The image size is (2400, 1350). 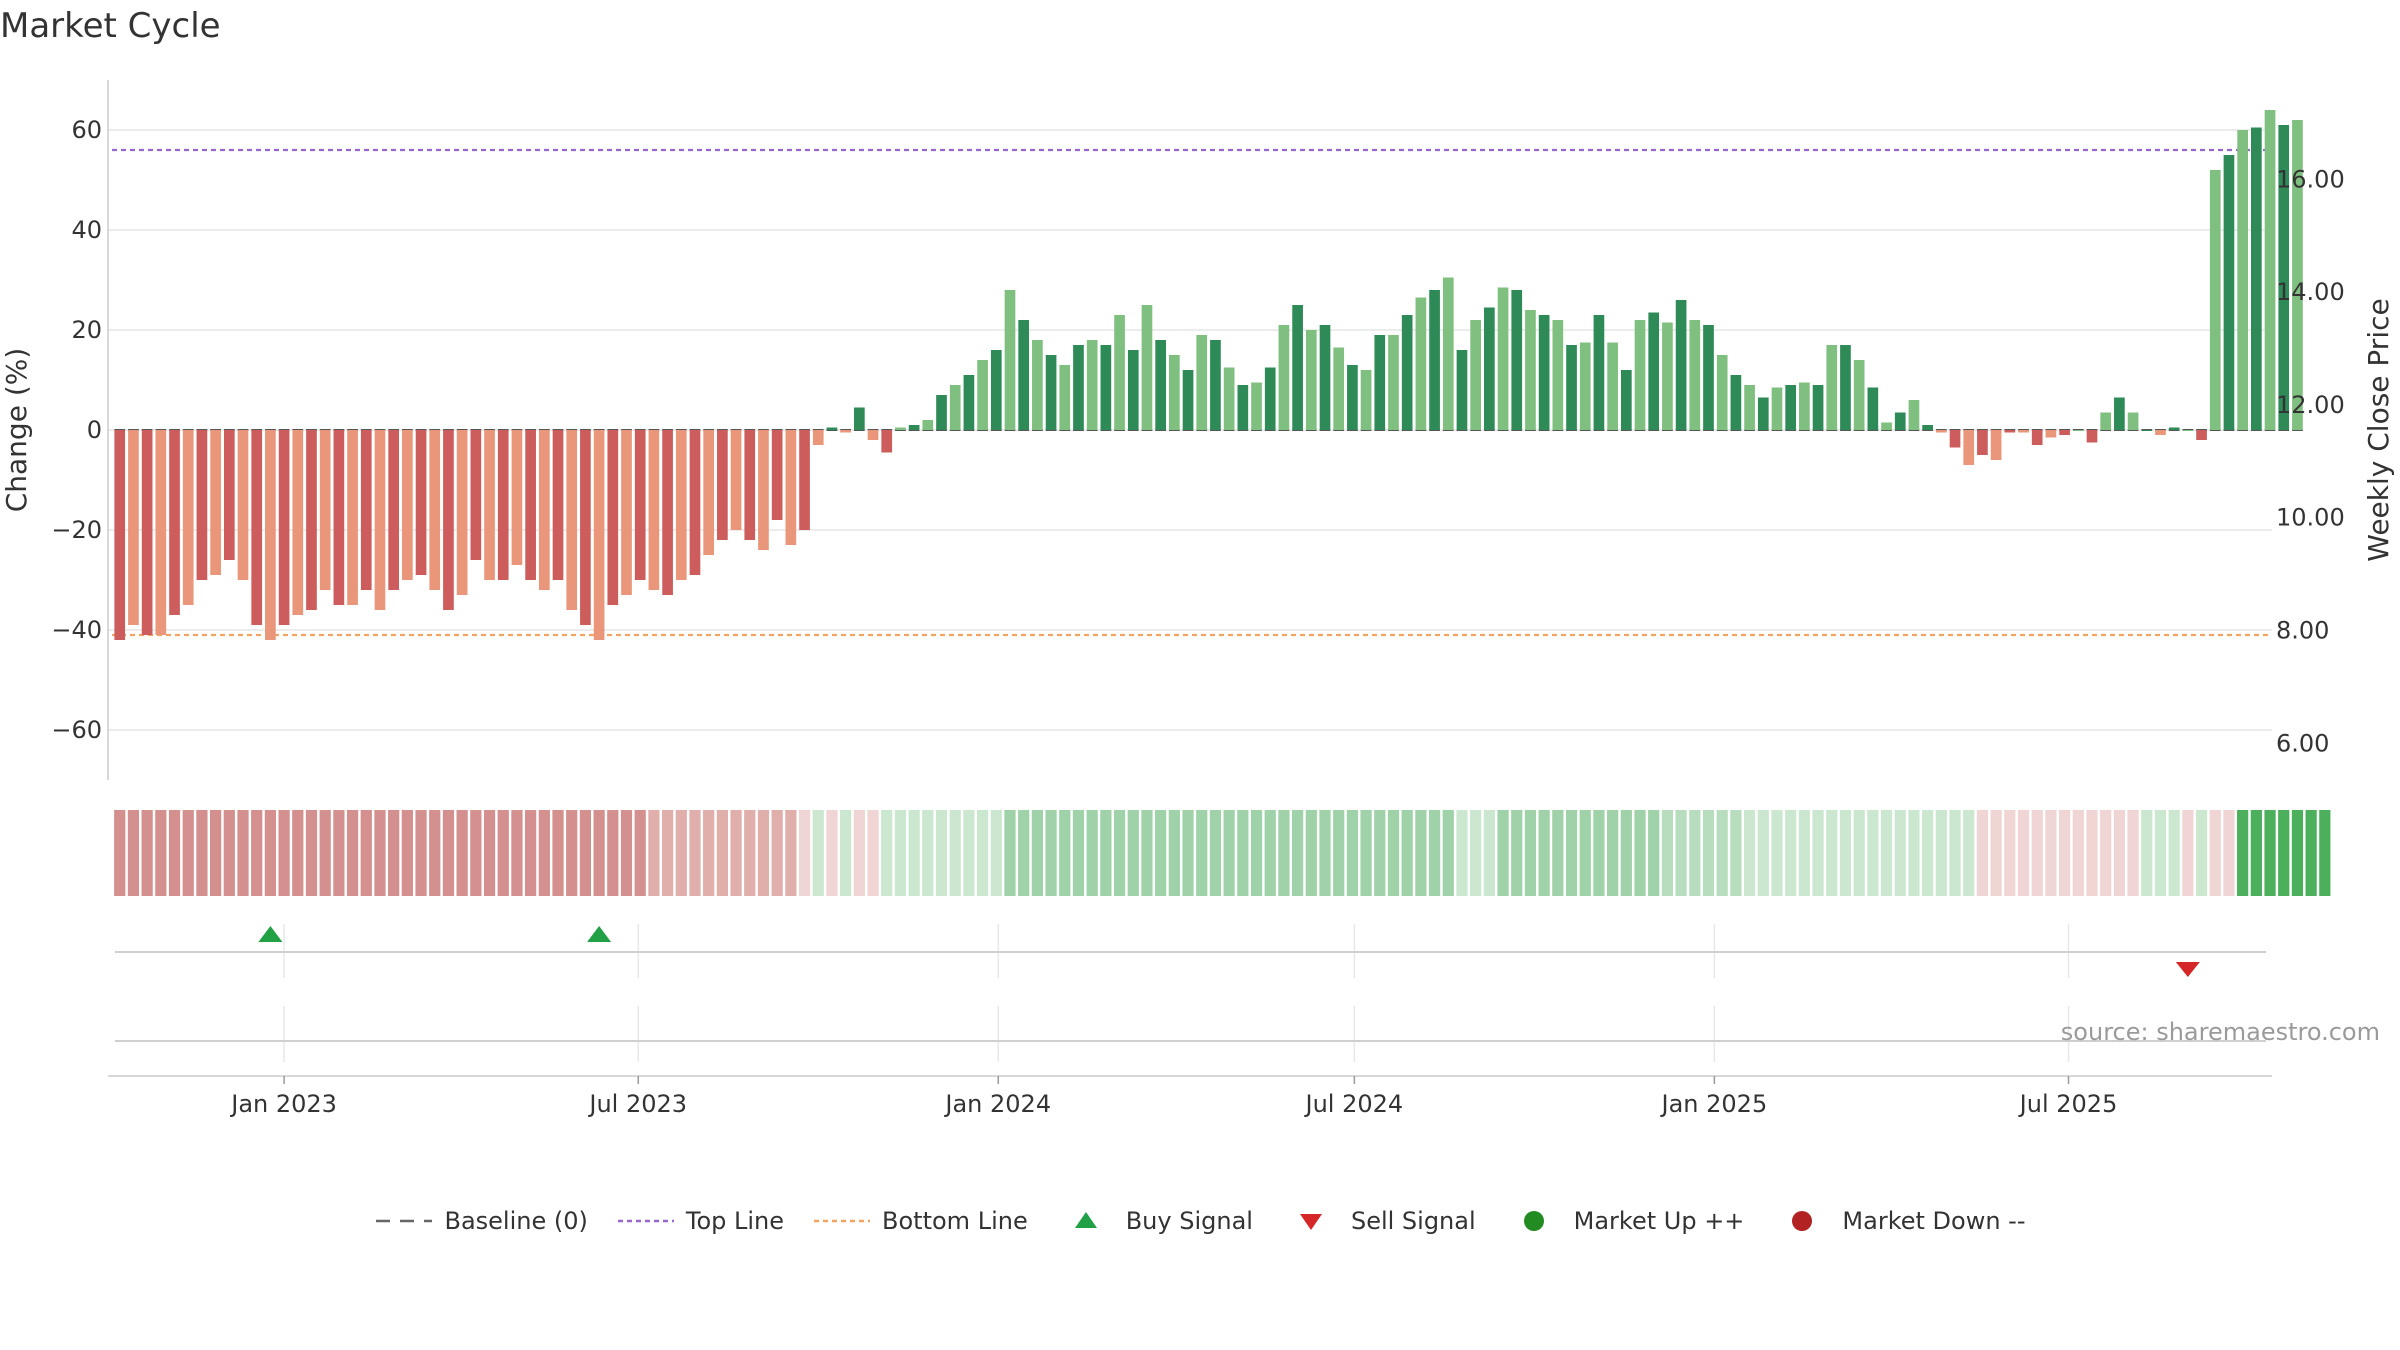 What do you see at coordinates (1190, 993) in the screenshot?
I see `signal-panels` at bounding box center [1190, 993].